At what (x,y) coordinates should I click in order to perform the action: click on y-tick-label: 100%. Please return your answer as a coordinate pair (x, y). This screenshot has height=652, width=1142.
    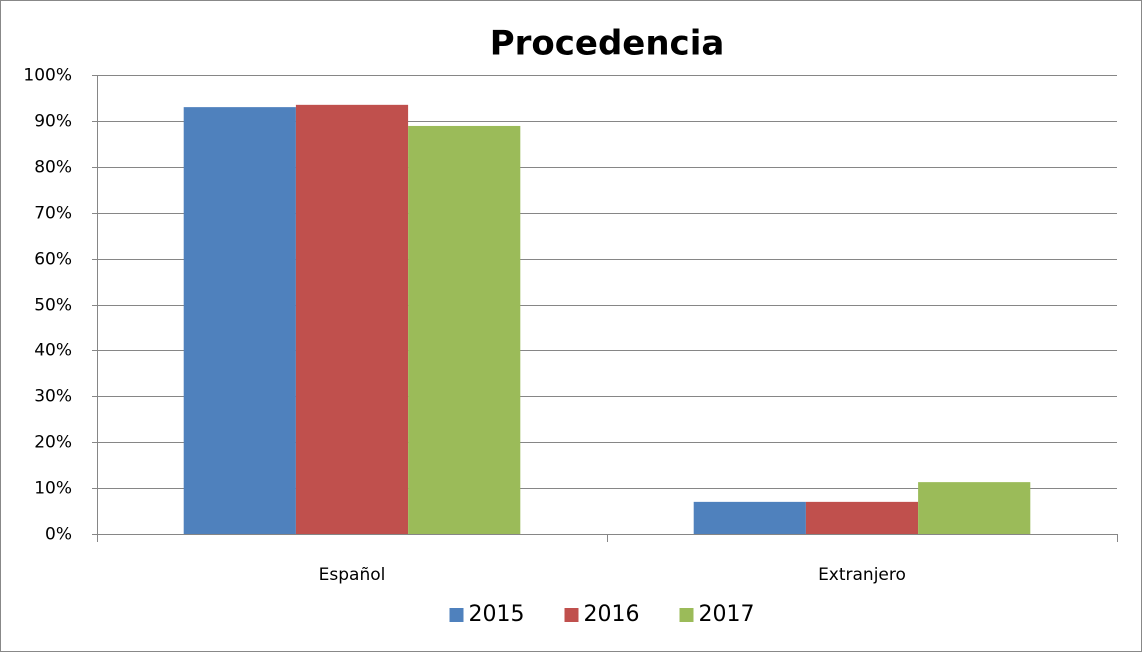
    Looking at the image, I should click on (47, 76).